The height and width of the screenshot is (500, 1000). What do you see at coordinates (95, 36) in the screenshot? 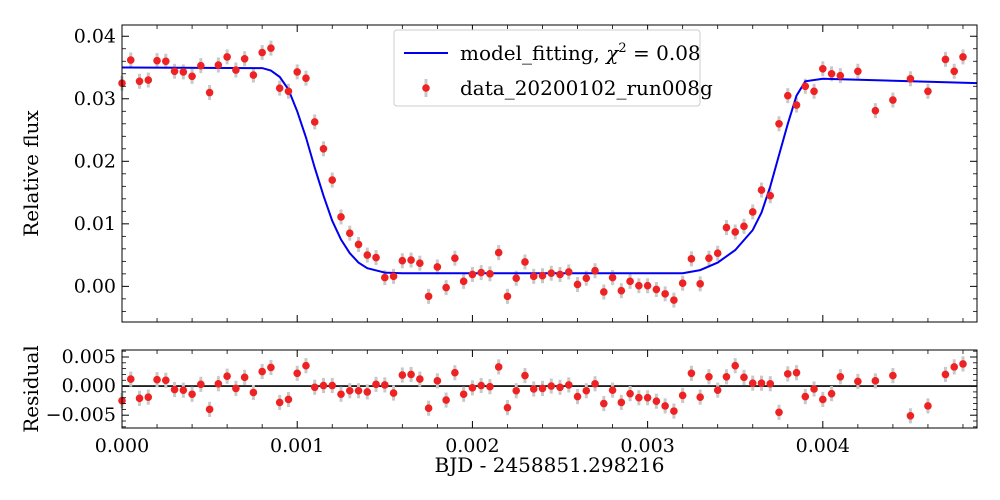
I see `y-tick-label: 0.04` at bounding box center [95, 36].